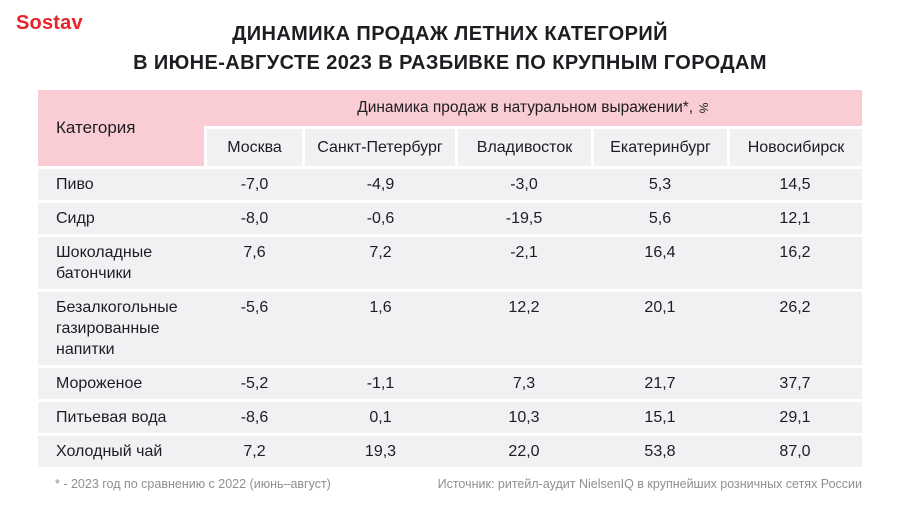 Image resolution: width=900 pixels, height=506 pixels. Describe the element at coordinates (254, 417) in the screenshot. I see `value-cell: -8,6` at that location.